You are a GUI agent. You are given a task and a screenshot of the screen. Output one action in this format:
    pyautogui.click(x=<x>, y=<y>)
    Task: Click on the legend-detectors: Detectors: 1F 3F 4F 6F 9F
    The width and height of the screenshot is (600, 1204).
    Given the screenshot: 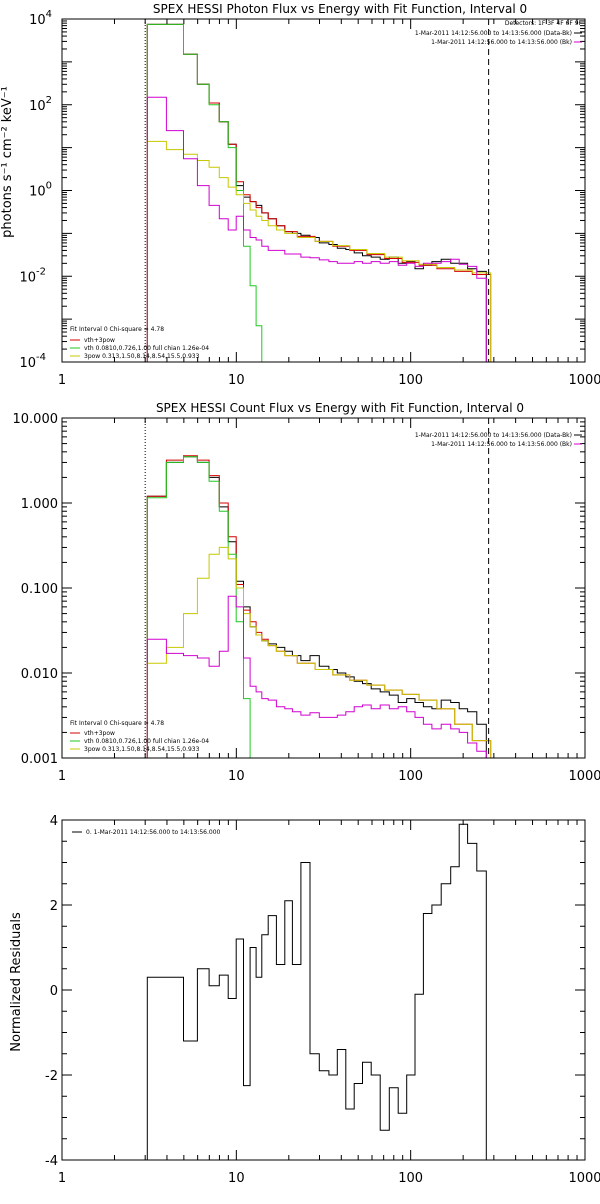 What is the action you would take?
    pyautogui.click(x=544, y=23)
    